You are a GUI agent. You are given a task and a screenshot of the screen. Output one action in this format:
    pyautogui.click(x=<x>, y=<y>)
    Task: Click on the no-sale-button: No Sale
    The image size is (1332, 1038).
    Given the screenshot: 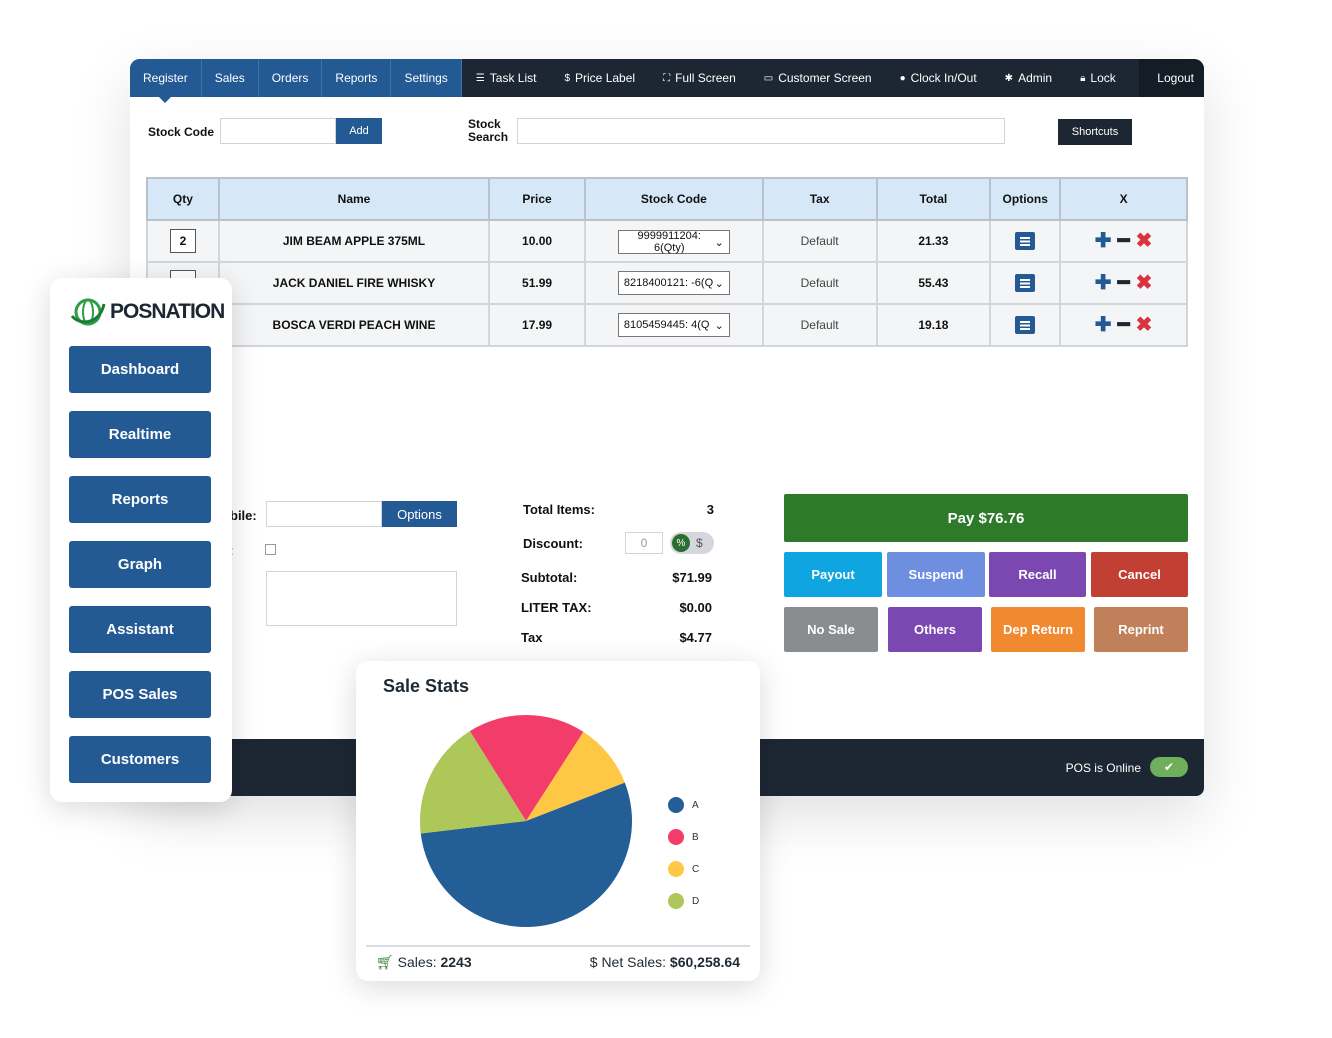 What is the action you would take?
    pyautogui.click(x=831, y=629)
    